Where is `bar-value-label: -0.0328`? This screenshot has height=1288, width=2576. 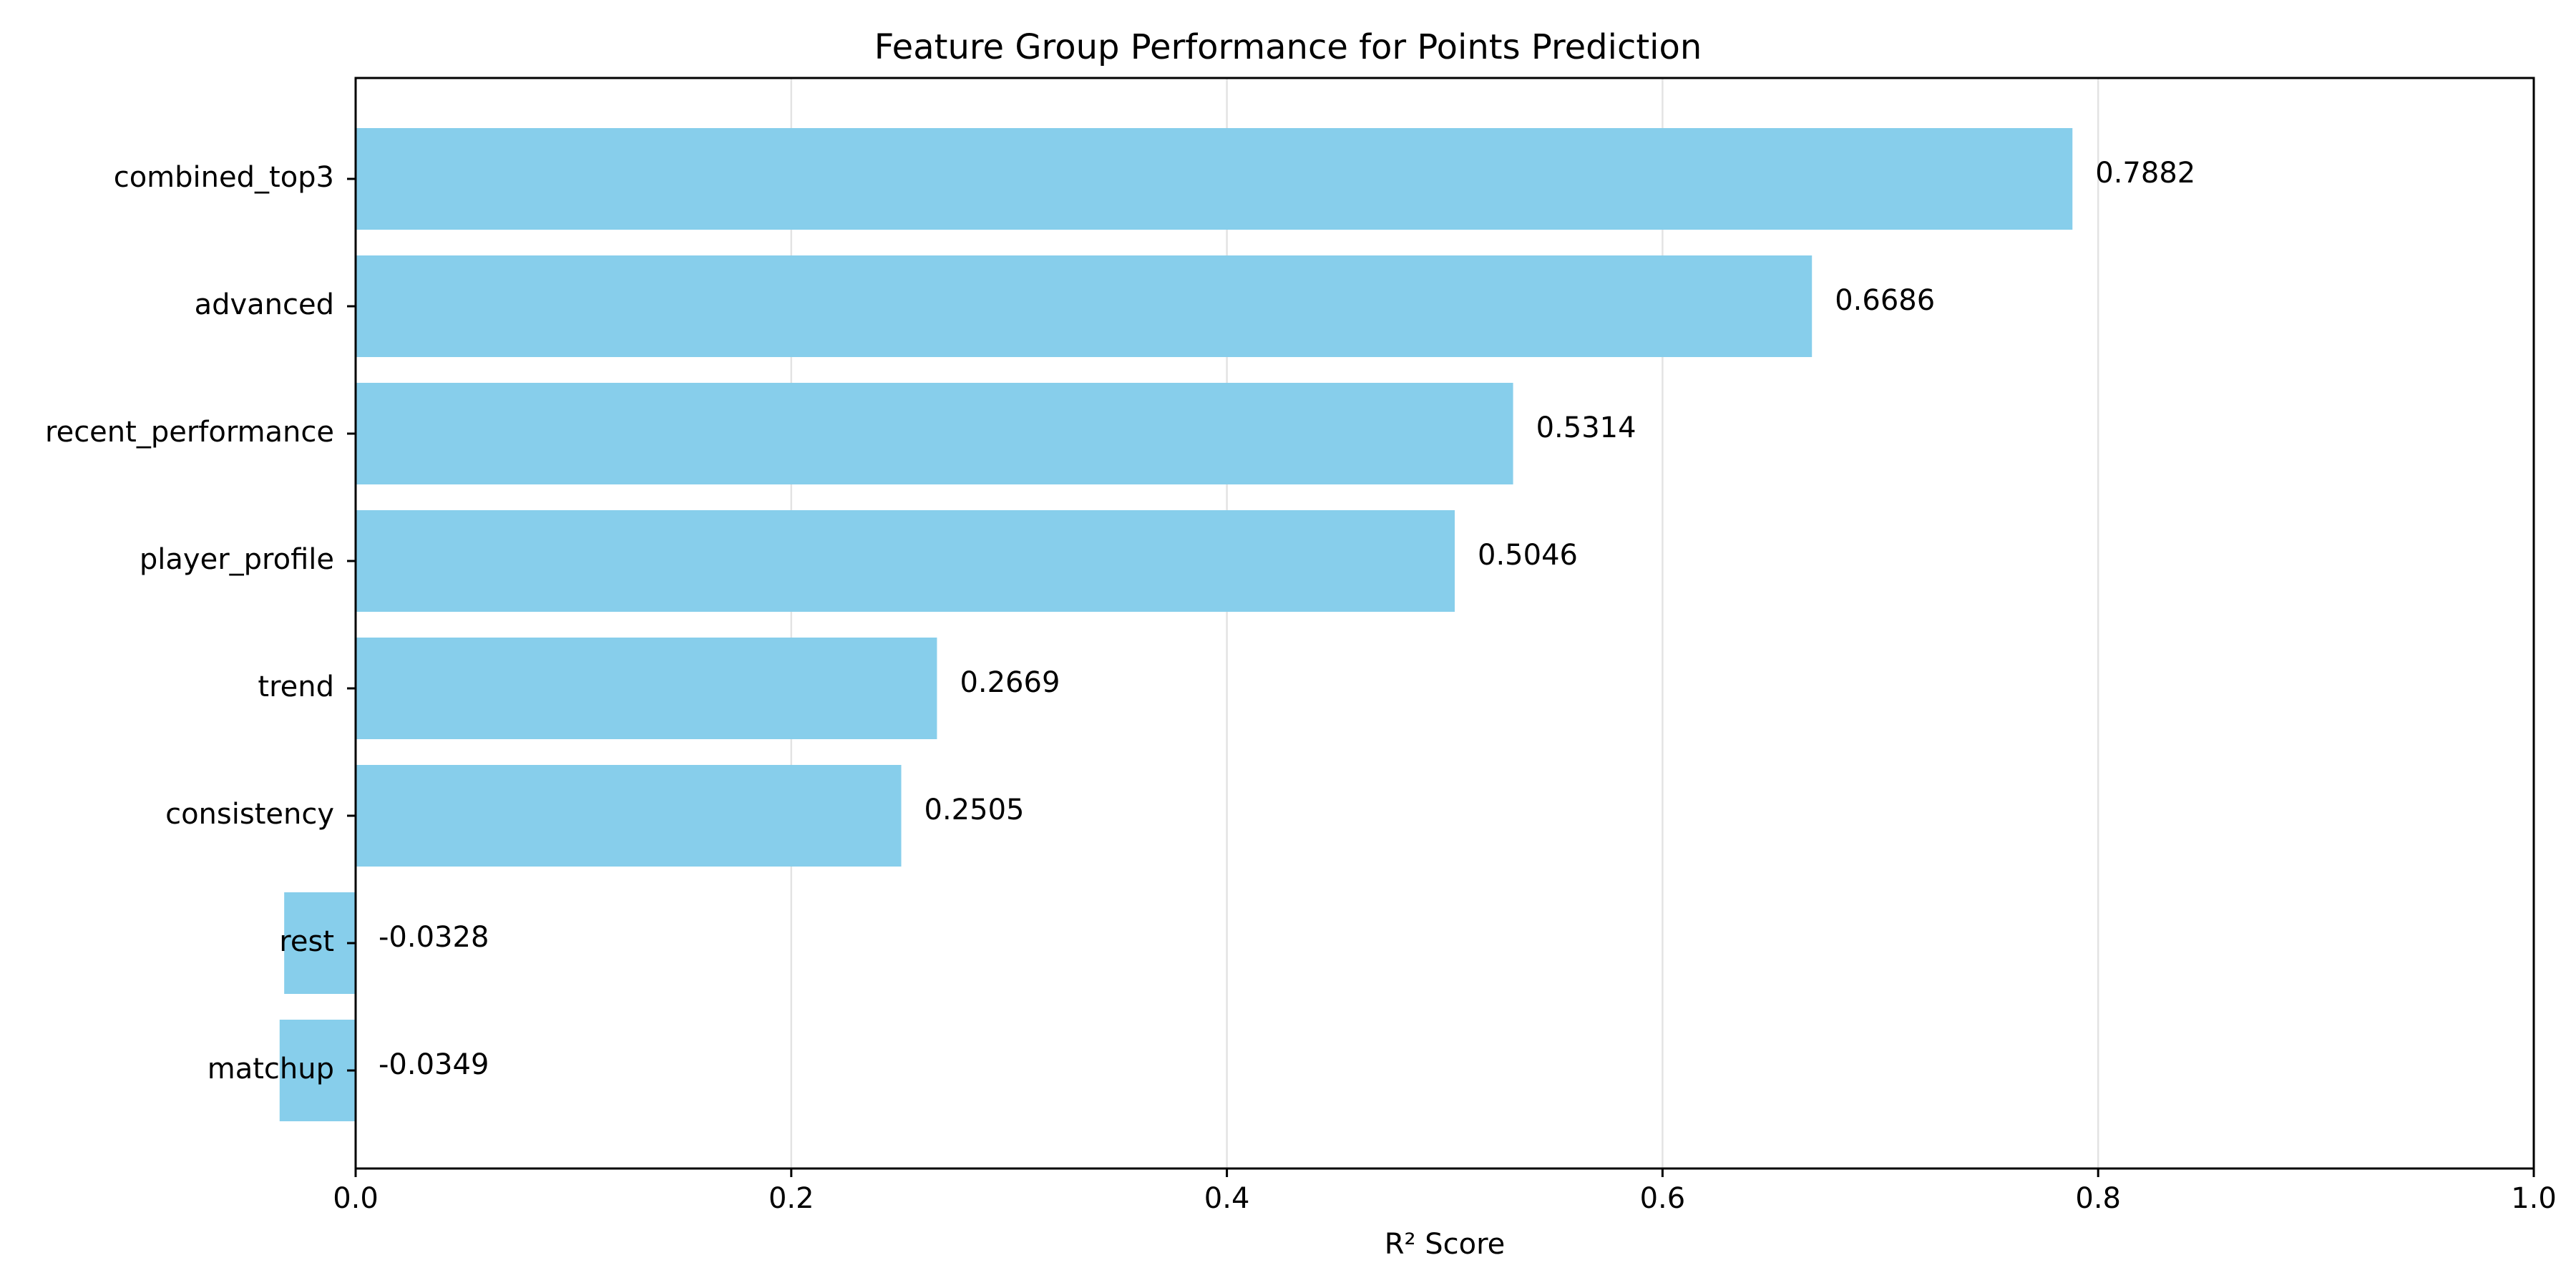
bar-value-label: -0.0328 is located at coordinates (434, 937).